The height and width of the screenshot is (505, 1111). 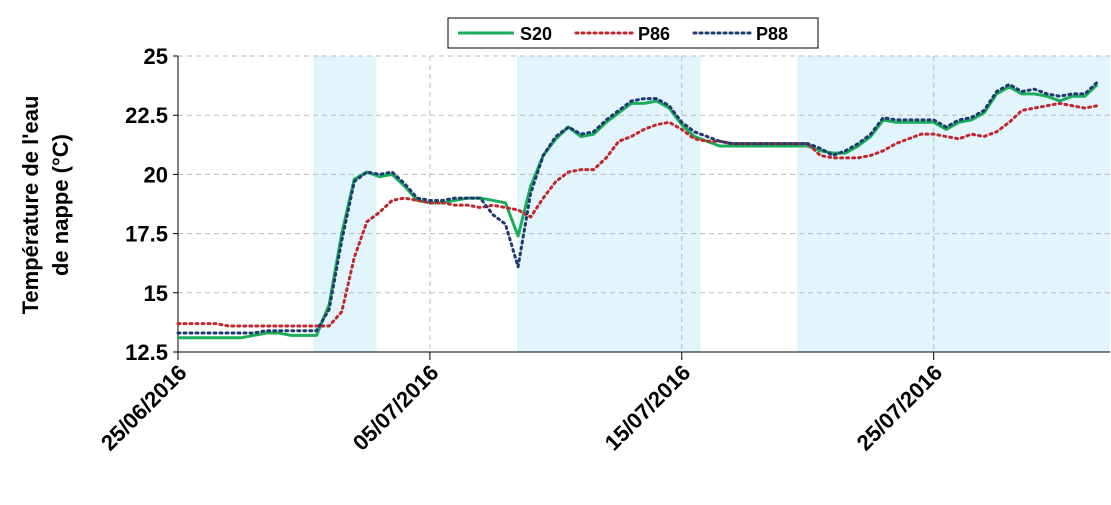 What do you see at coordinates (30, 205) in the screenshot?
I see `y-title-line: Température de l'eau` at bounding box center [30, 205].